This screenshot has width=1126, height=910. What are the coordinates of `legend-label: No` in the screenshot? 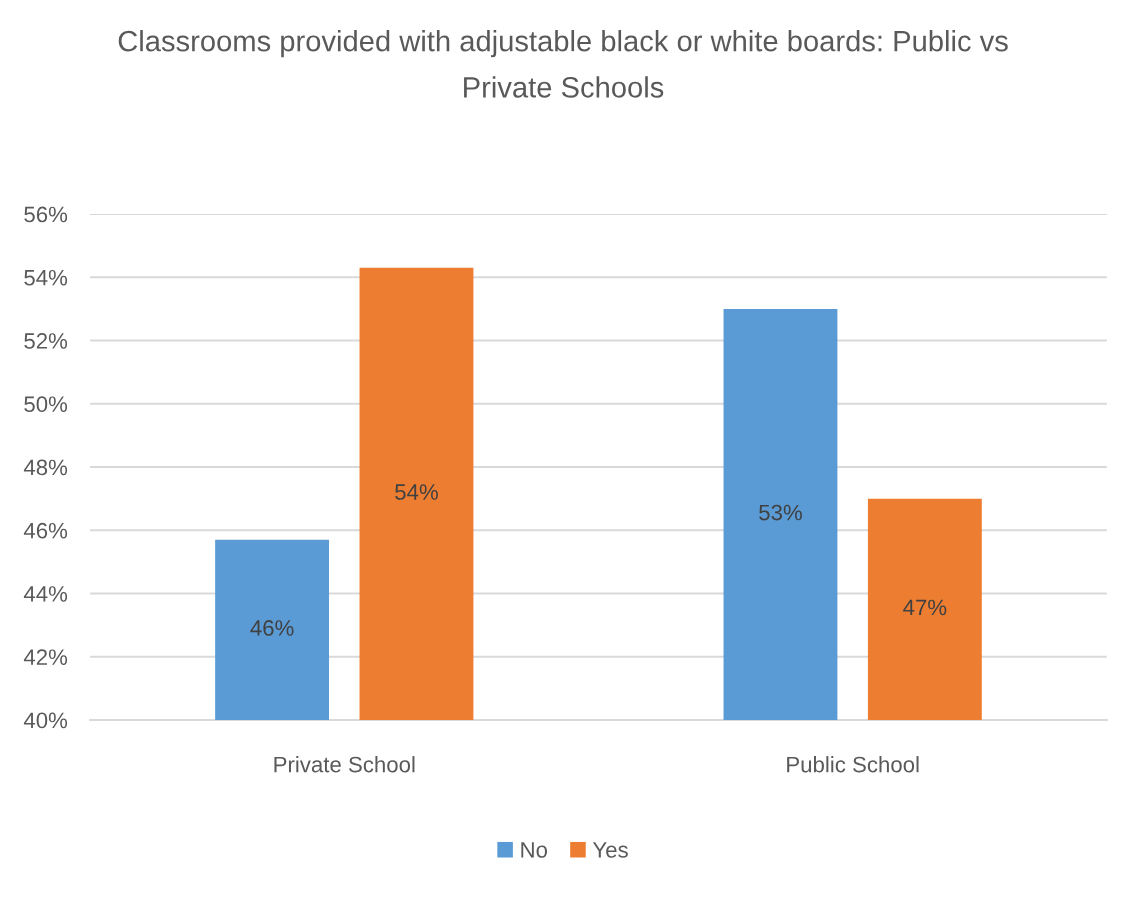 It's located at (534, 850).